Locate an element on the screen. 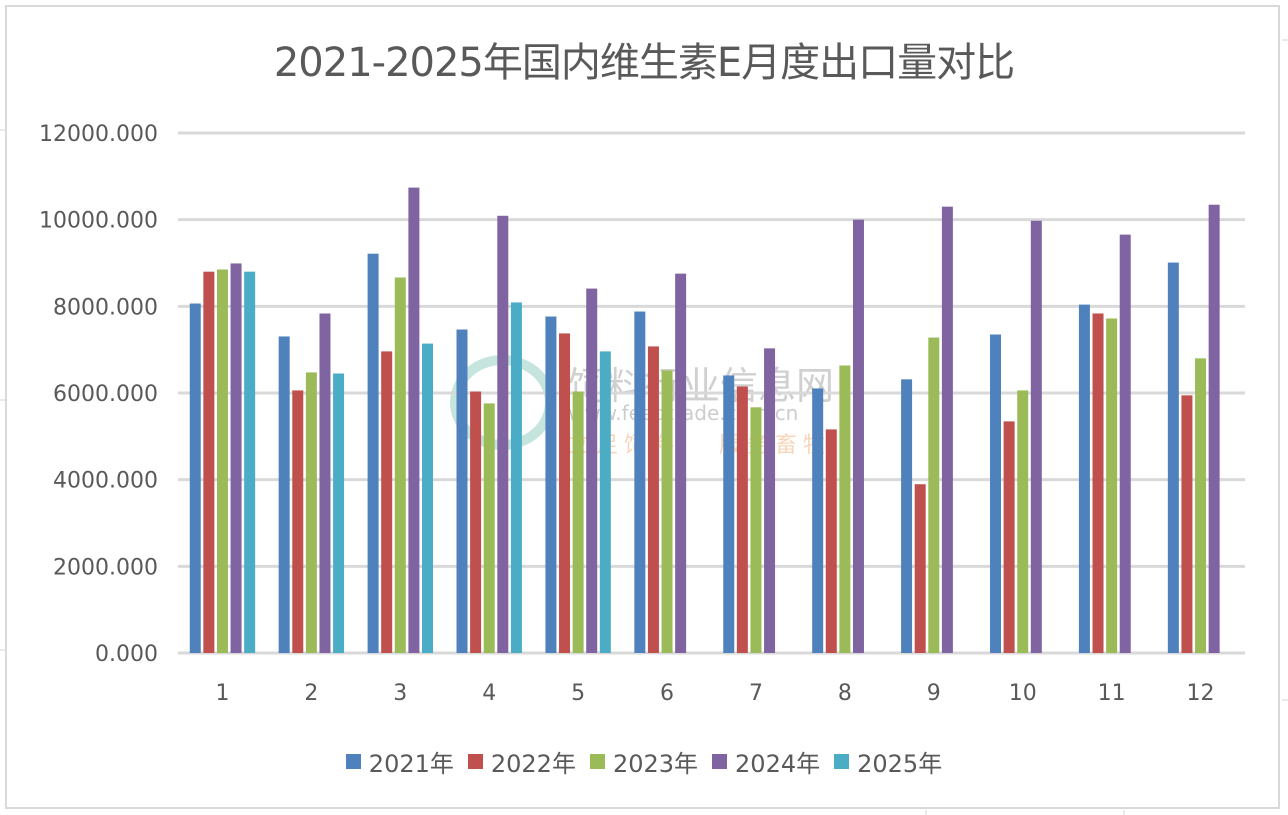  x-tick-label: 7 is located at coordinates (756, 693).